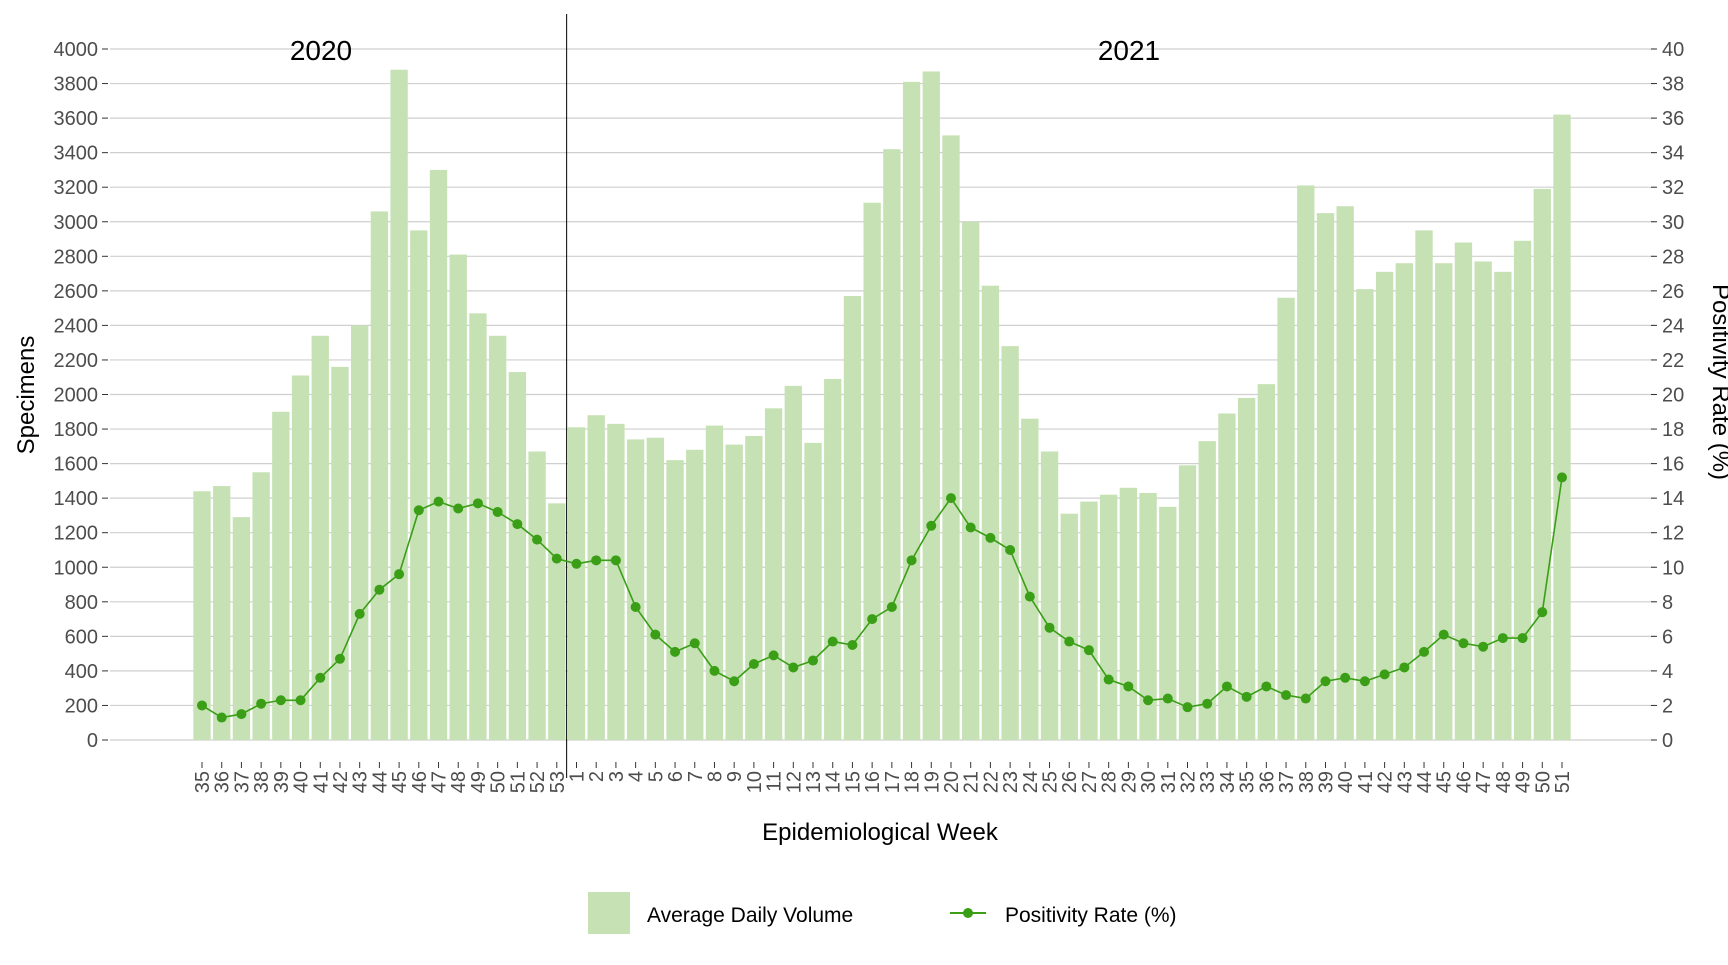 The width and height of the screenshot is (1728, 965). What do you see at coordinates (1208, 782) in the screenshot?
I see `x-tick-label: 33` at bounding box center [1208, 782].